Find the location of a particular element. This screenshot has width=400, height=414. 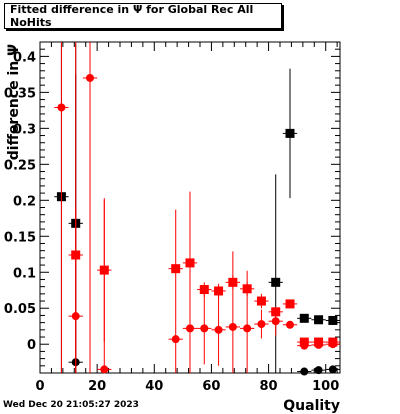

y-tick-label: 0.15 is located at coordinates (20, 237).